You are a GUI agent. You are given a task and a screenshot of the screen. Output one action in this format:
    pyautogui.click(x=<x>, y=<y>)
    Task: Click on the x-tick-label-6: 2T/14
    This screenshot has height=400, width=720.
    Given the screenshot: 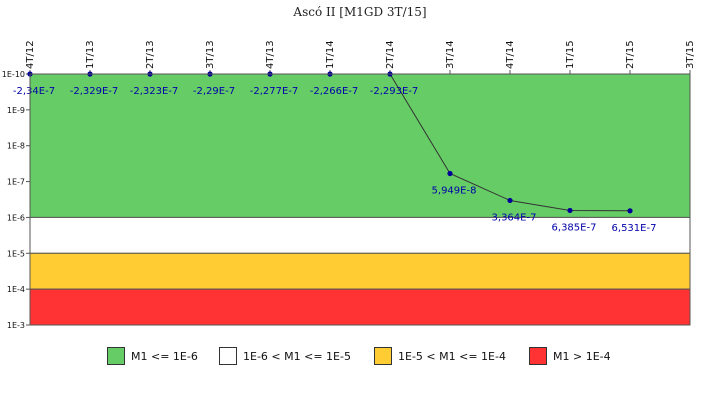 What is the action you would take?
    pyautogui.click(x=390, y=54)
    